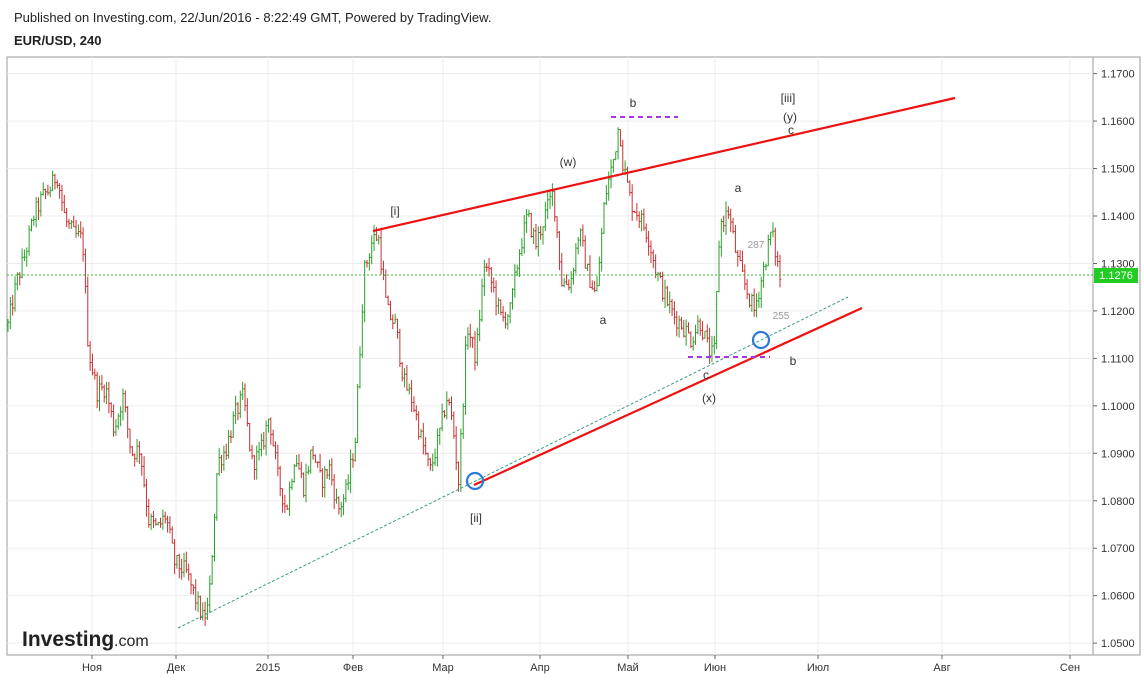  I want to click on price-badge: 1.1276, so click(1116, 275).